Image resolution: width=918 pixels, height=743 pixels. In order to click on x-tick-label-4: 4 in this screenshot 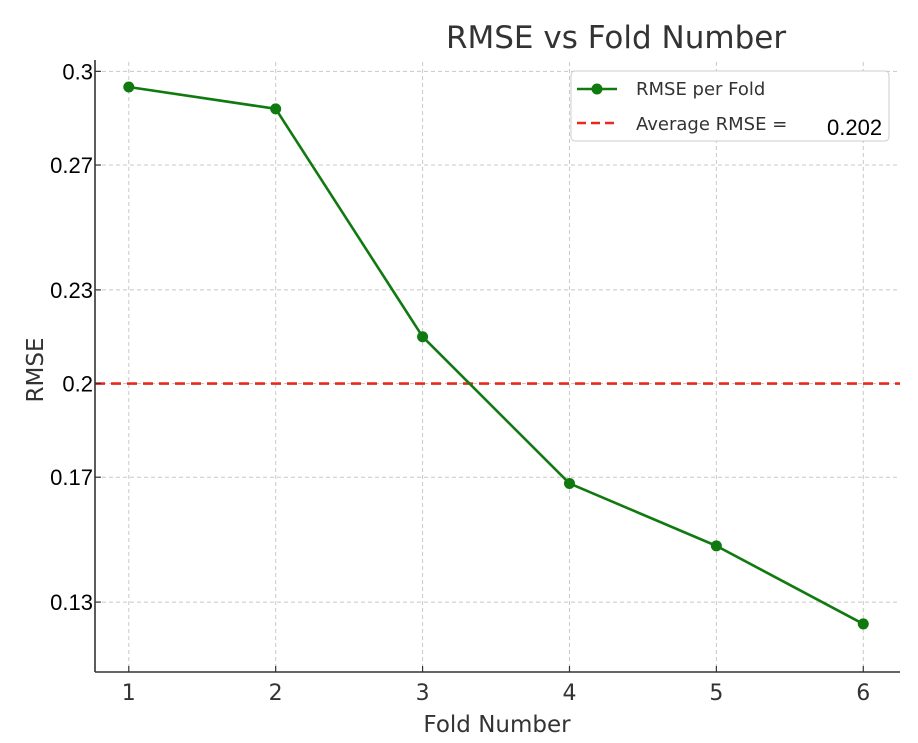, I will do `click(569, 693)`.